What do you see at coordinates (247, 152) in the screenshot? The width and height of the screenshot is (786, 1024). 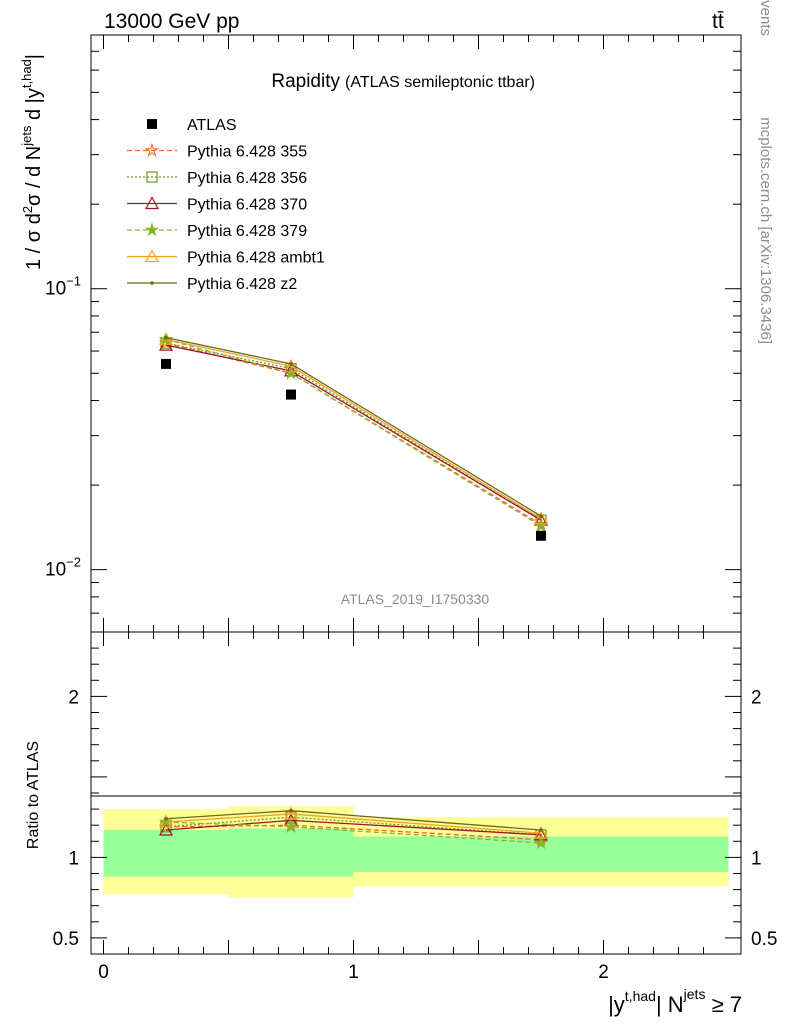 I see `legend-label: Pythia 6.428 355` at bounding box center [247, 152].